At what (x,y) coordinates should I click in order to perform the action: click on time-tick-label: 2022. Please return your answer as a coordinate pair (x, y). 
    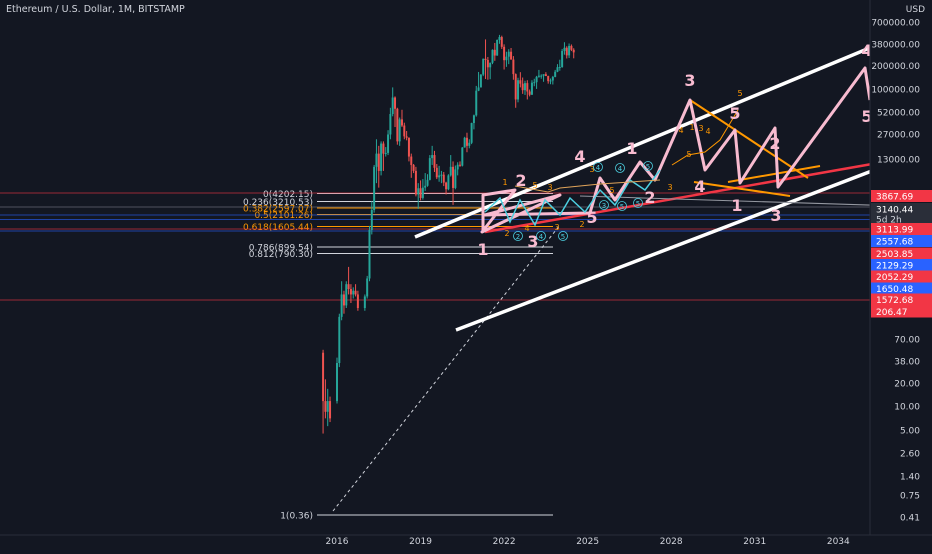
    Looking at the image, I should click on (504, 542).